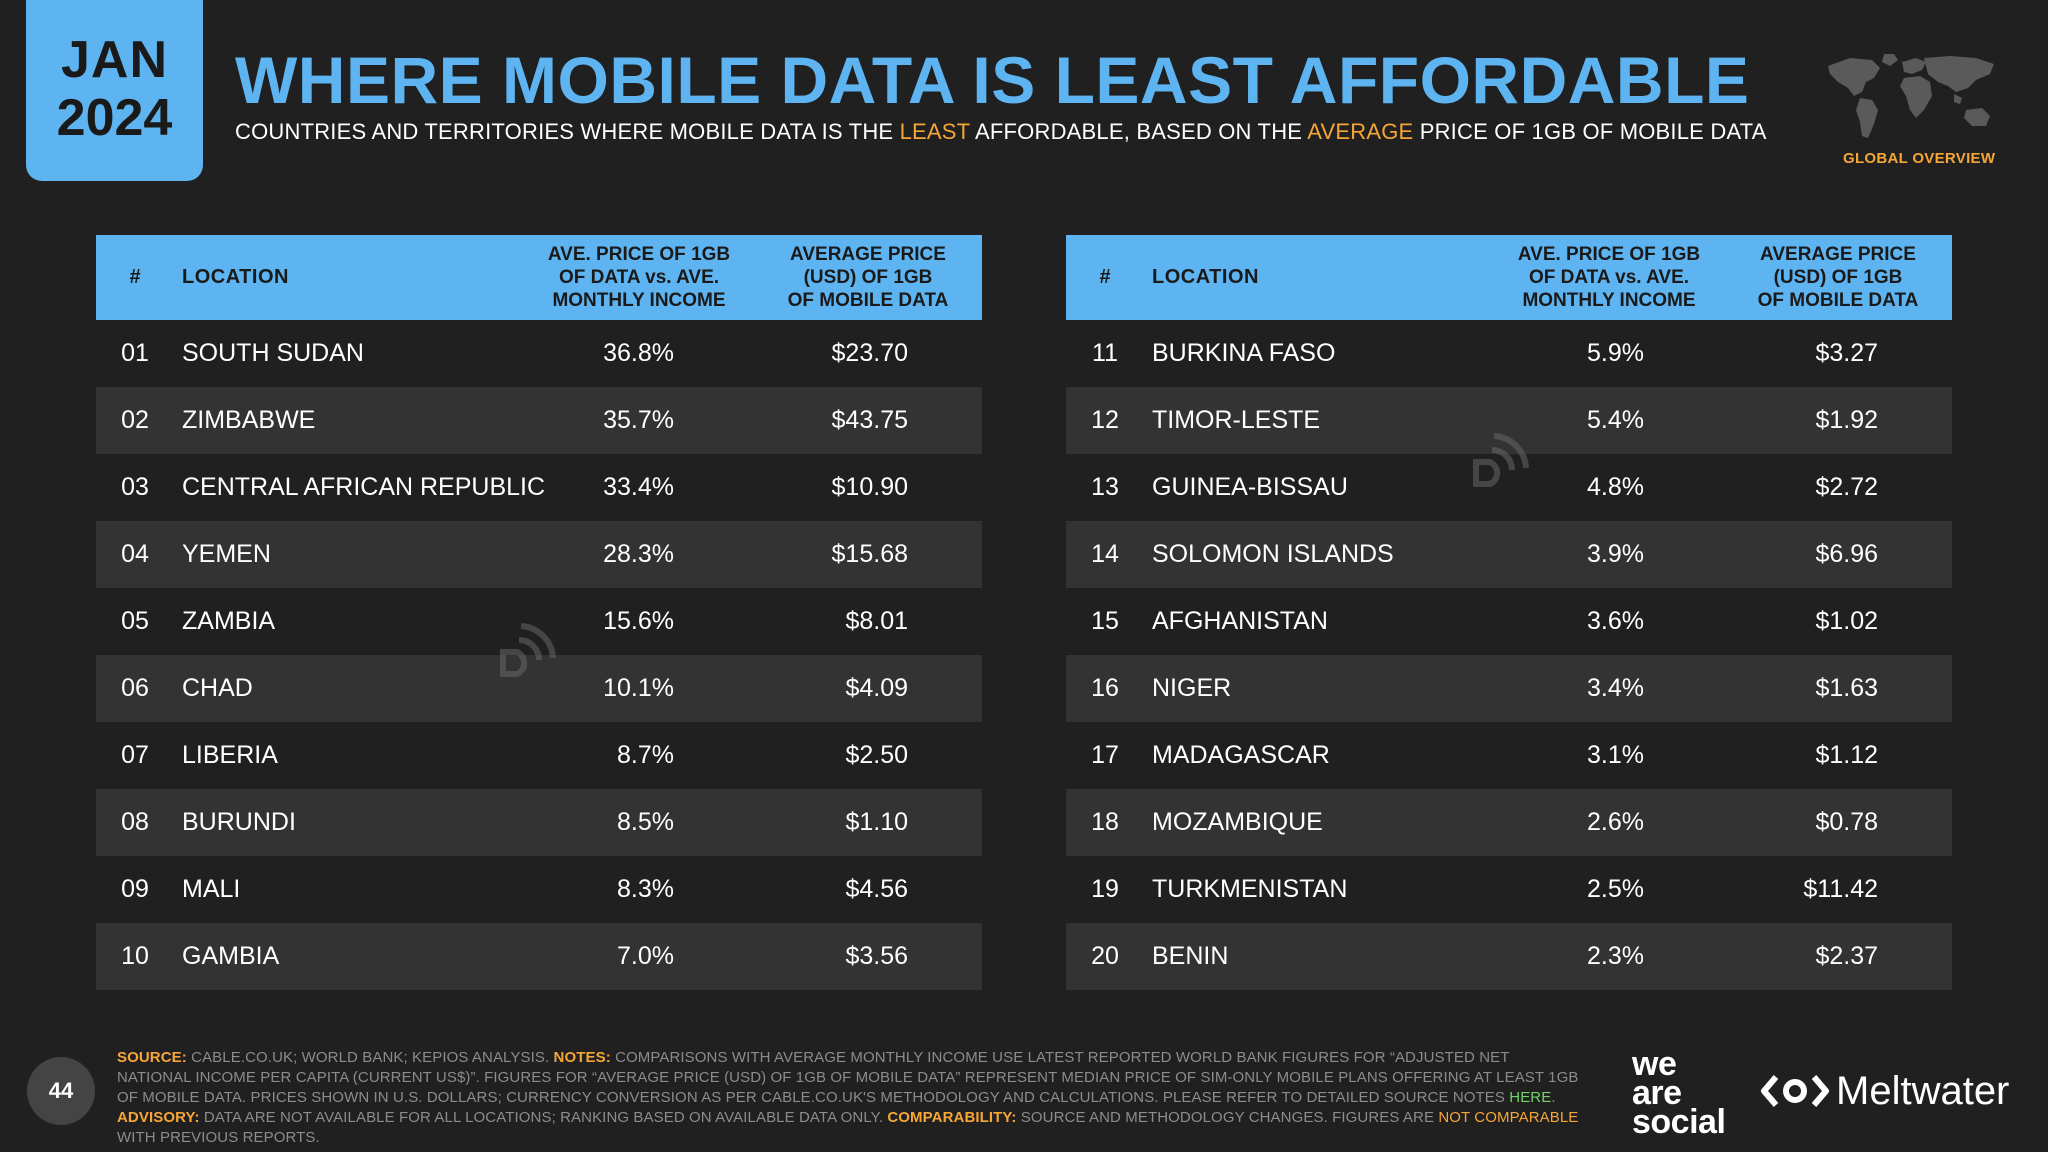  Describe the element at coordinates (1615, 889) in the screenshot. I see `pct-cell: 2.5%` at that location.